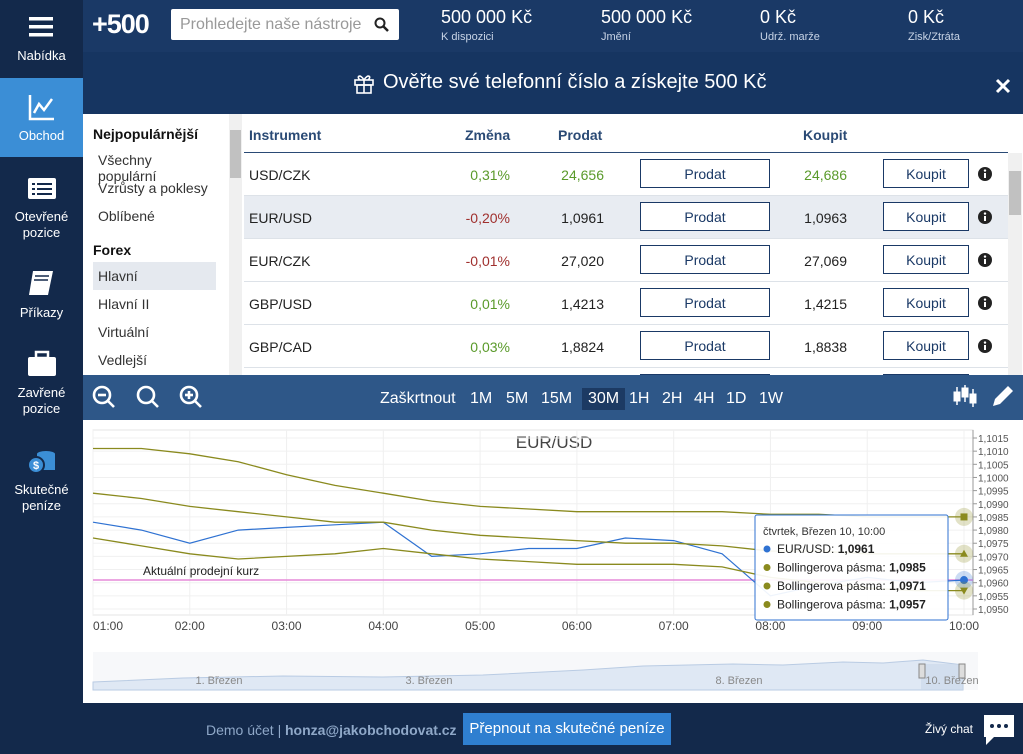  I want to click on nav-item: Příkazy, so click(41, 295).